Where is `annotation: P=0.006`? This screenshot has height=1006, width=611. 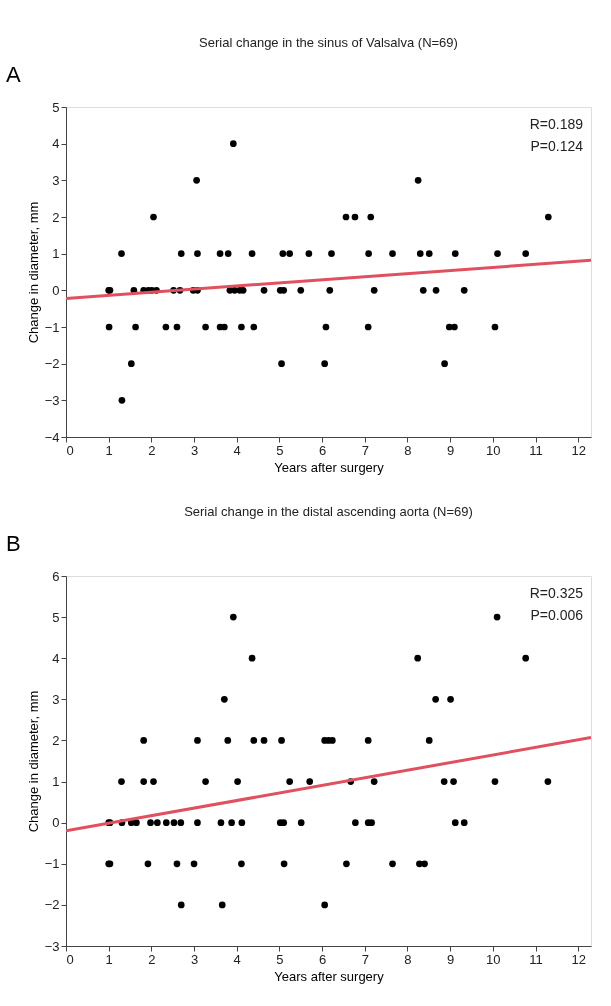
annotation: P=0.006 is located at coordinates (557, 615).